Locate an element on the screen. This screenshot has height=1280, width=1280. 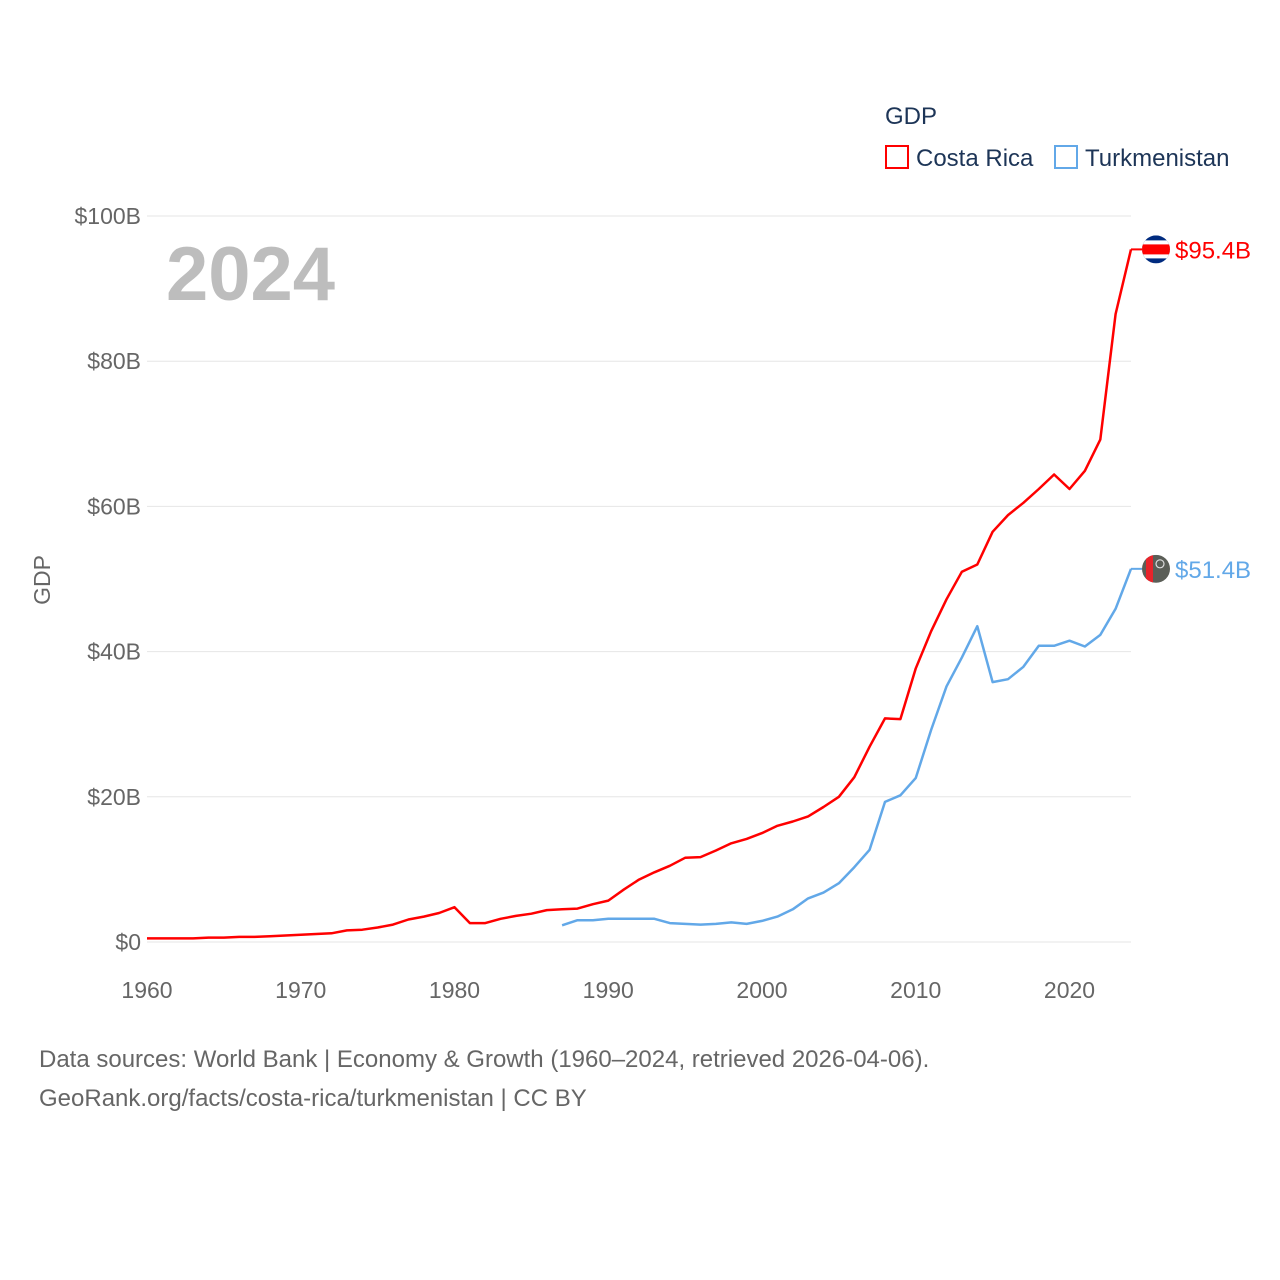
legend-label-costa-rica: Costa Rica is located at coordinates (975, 158).